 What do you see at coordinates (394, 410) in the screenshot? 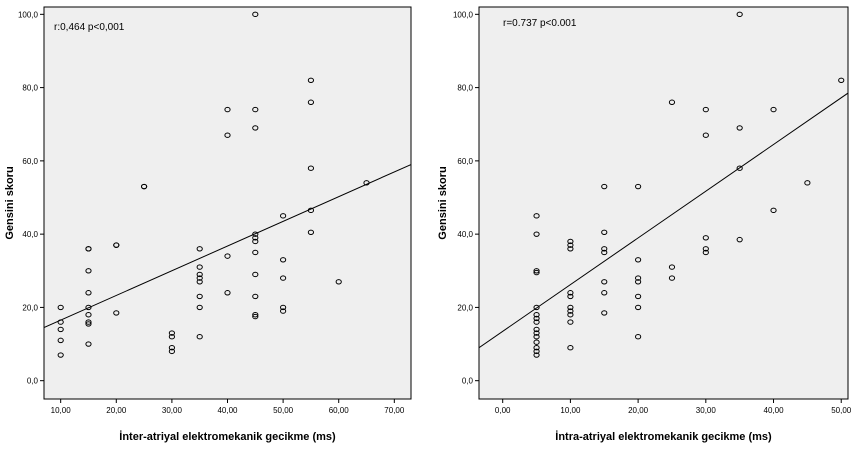
I see `x-tick-label: 70,00` at bounding box center [394, 410].